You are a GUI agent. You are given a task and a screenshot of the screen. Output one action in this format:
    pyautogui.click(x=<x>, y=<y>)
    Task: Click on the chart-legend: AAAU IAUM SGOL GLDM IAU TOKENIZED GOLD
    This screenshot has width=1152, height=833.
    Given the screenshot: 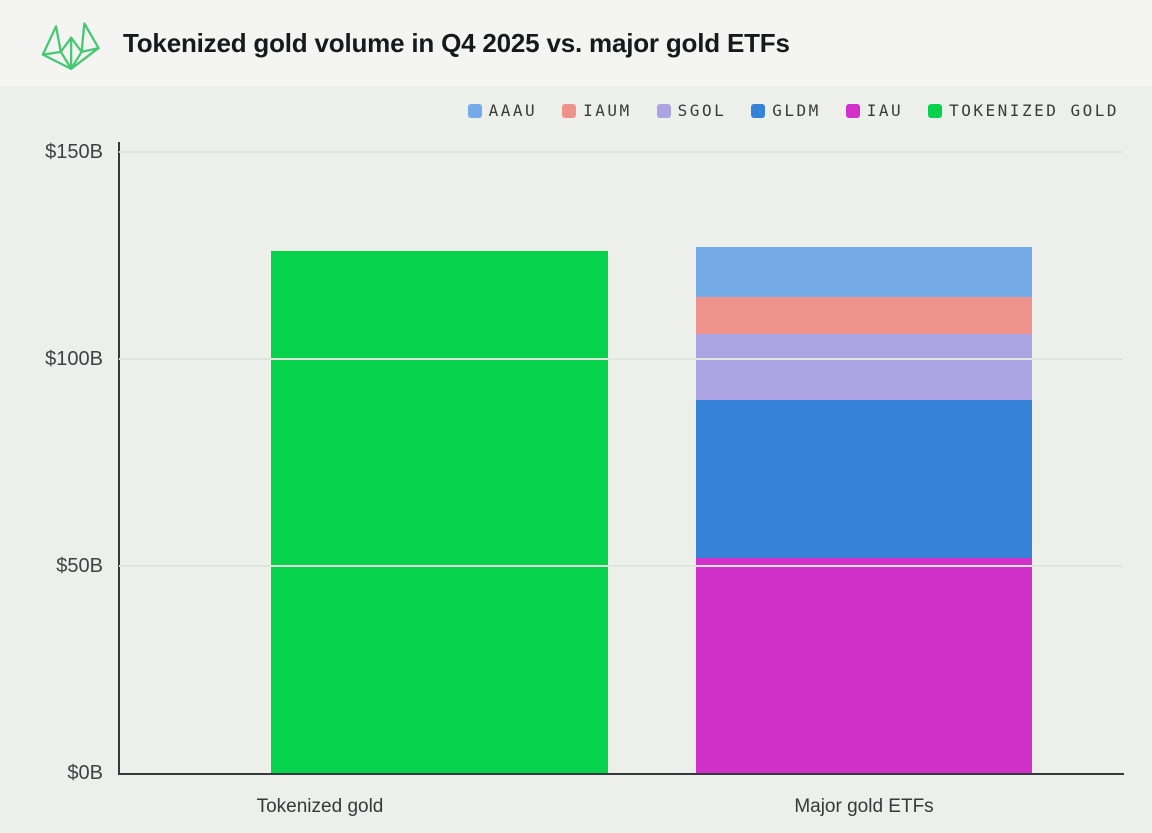 What is the action you would take?
    pyautogui.click(x=793, y=110)
    